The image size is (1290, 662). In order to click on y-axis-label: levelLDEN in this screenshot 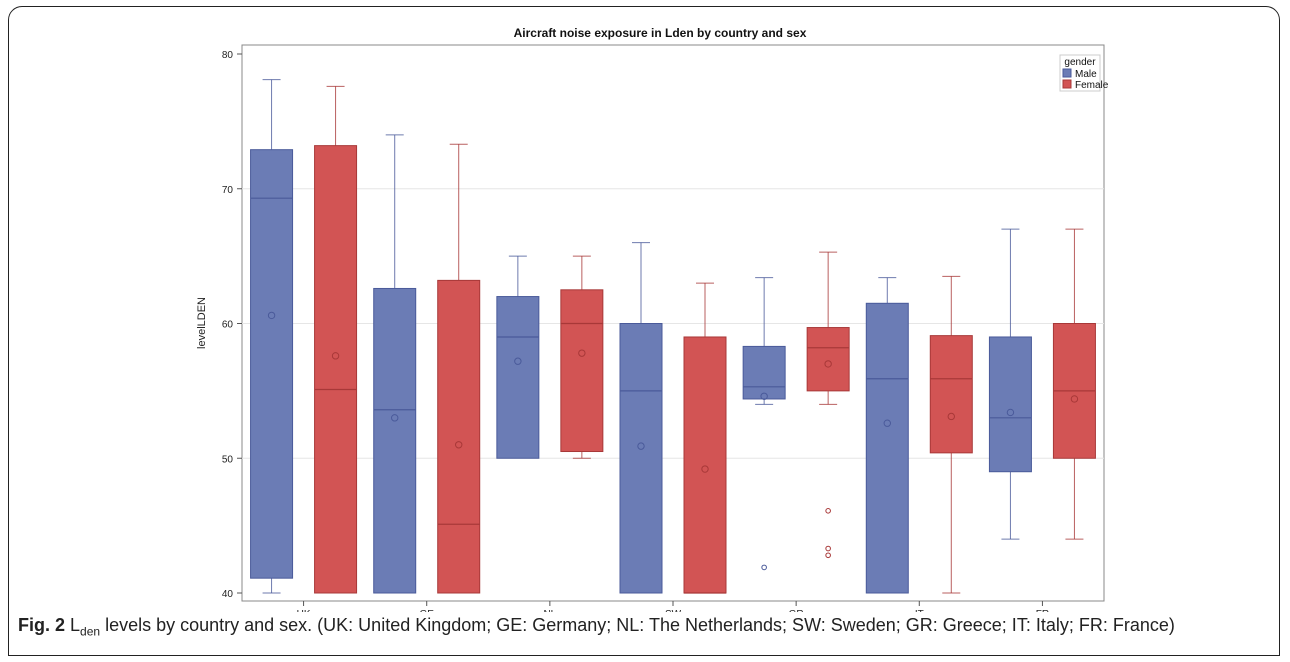, I will do `click(202, 323)`.